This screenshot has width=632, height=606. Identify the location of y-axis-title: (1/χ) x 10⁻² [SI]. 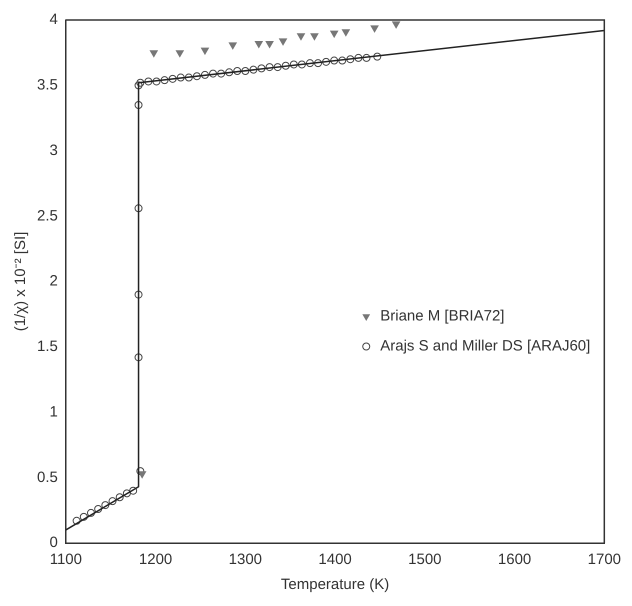
(21, 282).